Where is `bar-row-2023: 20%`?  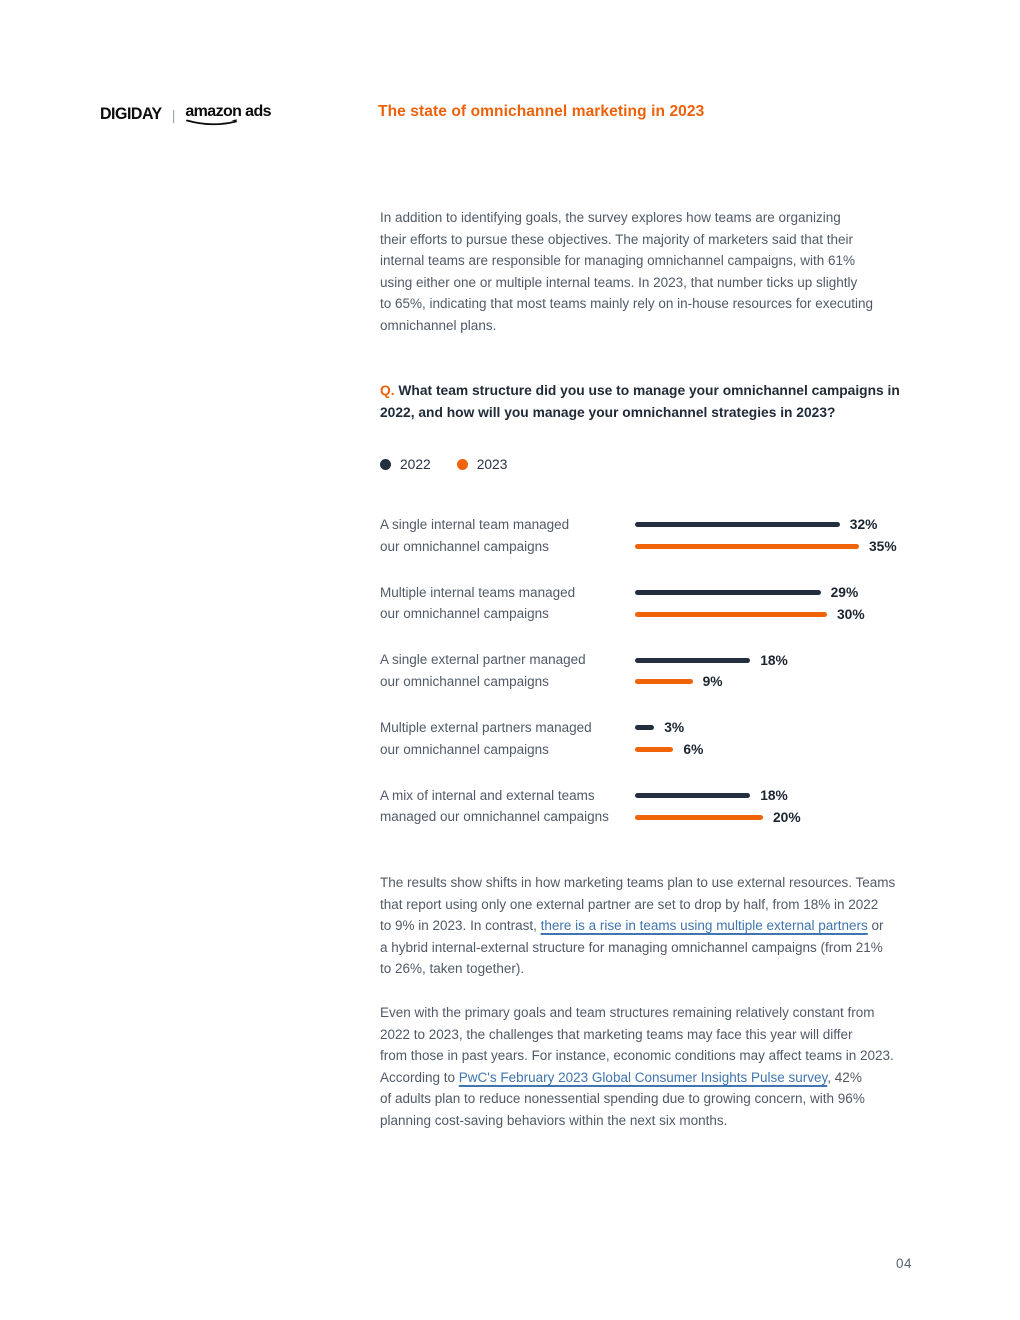 bar-row-2023: 20% is located at coordinates (807, 817).